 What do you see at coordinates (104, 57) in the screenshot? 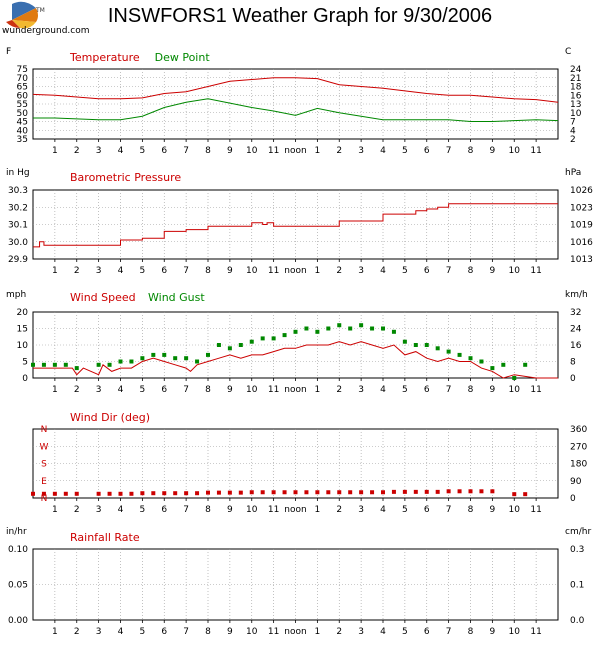
I see `series-title: Temperature` at bounding box center [104, 57].